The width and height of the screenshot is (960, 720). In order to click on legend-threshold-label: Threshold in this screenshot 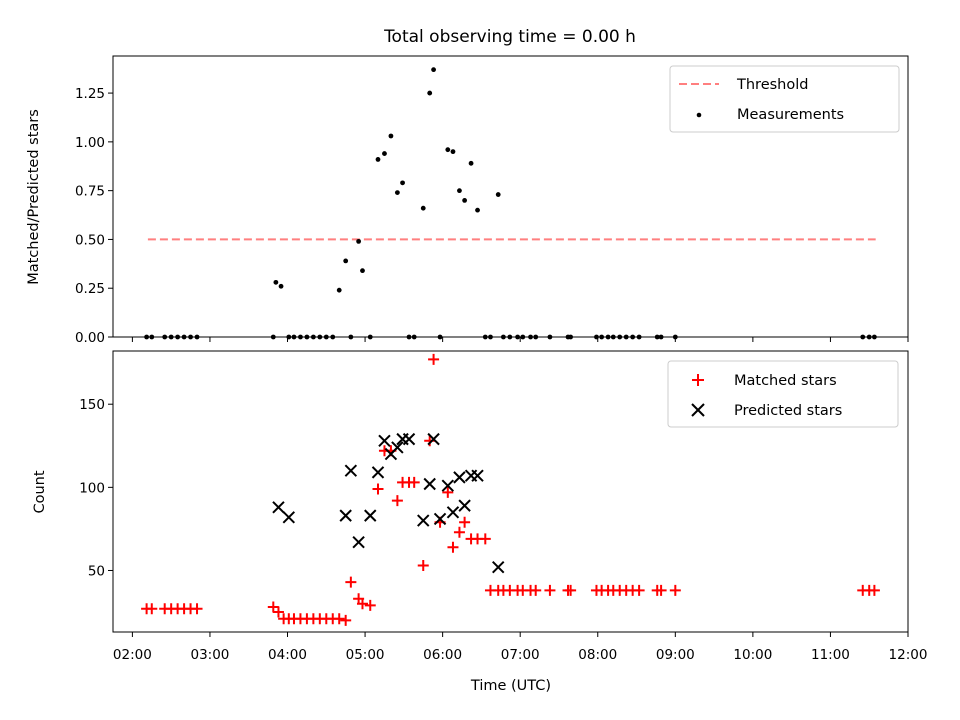, I will do `click(772, 85)`.